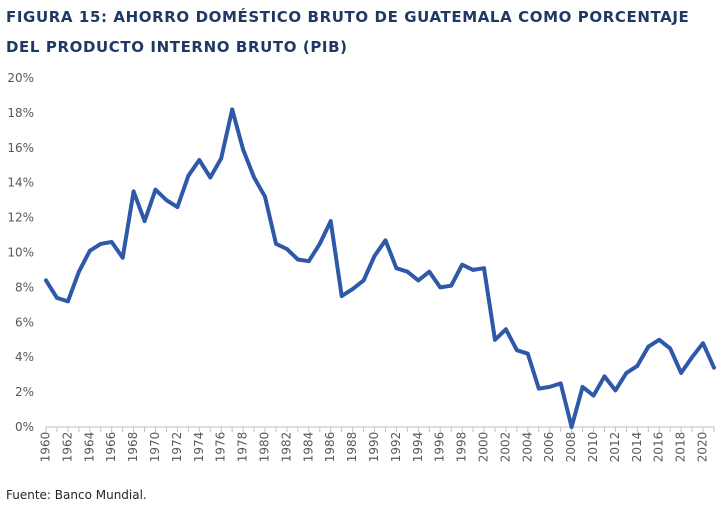 The height and width of the screenshot is (508, 728). I want to click on y-tick-label: 10%, so click(20, 253).